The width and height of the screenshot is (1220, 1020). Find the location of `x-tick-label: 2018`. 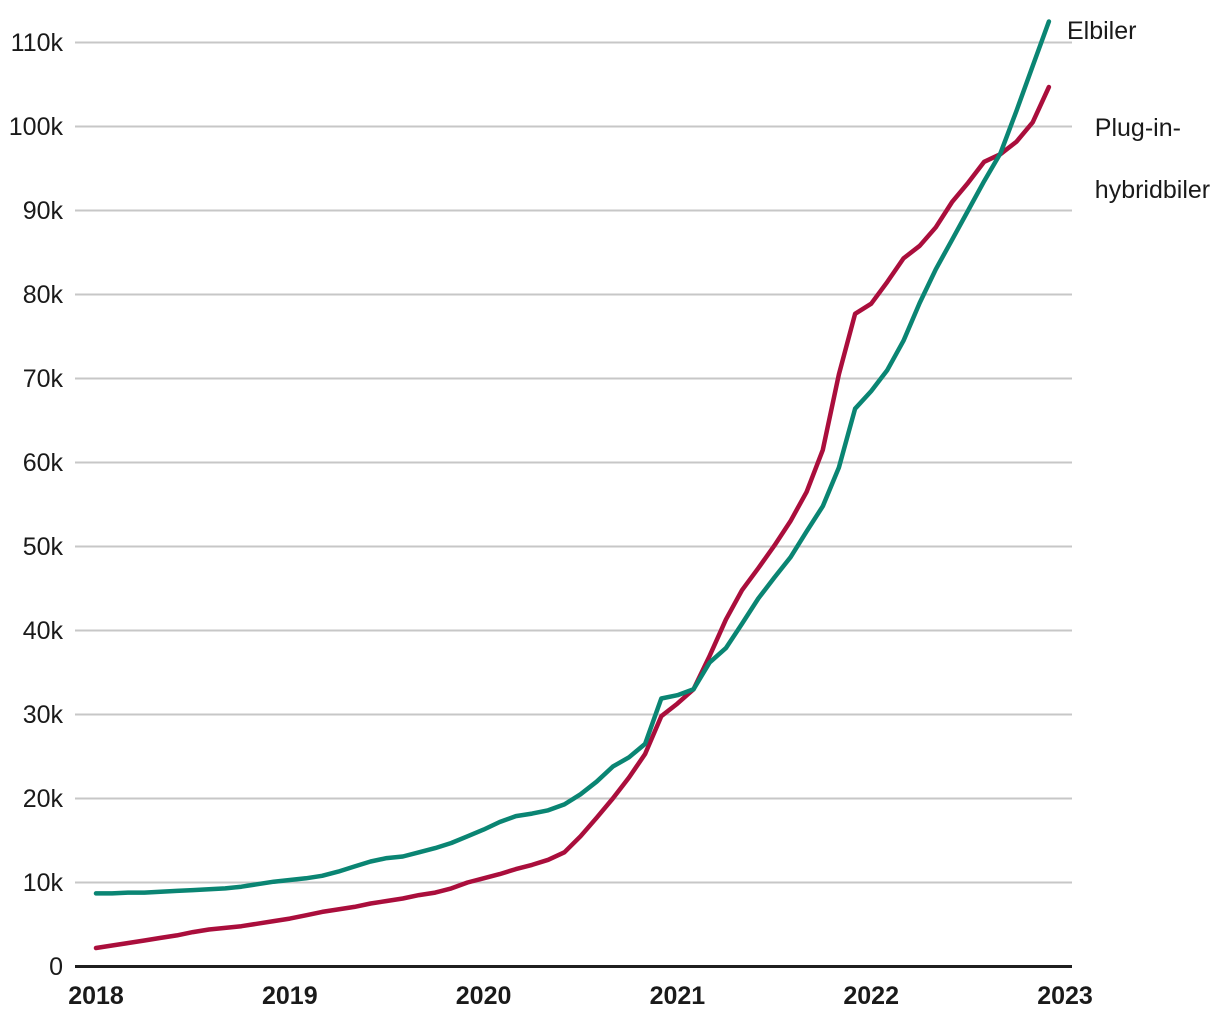

x-tick-label: 2018 is located at coordinates (96, 996).